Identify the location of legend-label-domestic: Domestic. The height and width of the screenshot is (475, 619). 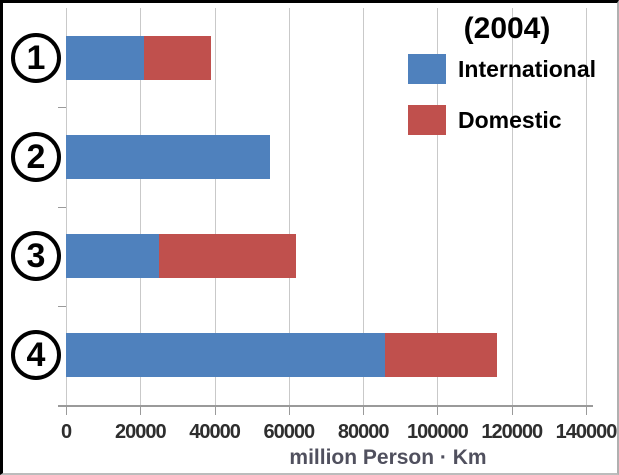
(510, 119).